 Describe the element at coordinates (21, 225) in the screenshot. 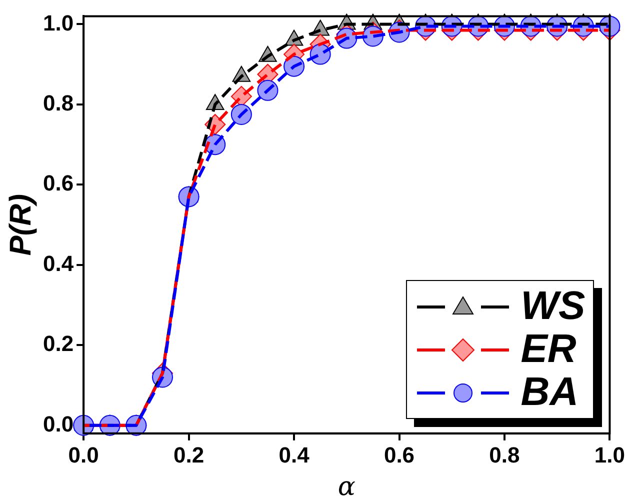

I see `y-axis-title: P(R)` at that location.